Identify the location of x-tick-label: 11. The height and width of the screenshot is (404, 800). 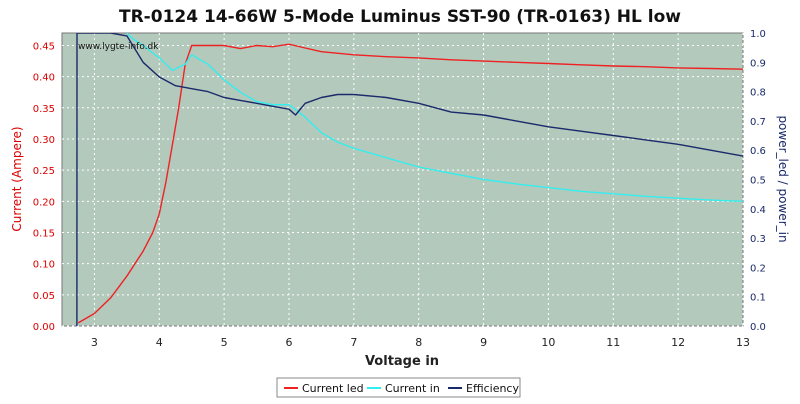
(613, 342).